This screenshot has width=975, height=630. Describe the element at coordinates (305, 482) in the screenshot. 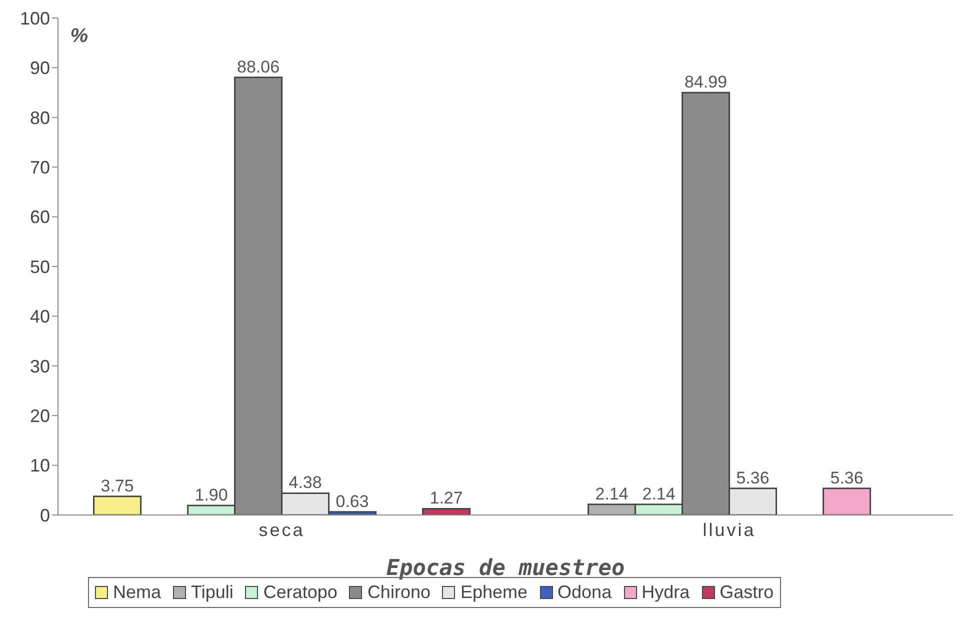

I see `data-label: 4.38` at that location.